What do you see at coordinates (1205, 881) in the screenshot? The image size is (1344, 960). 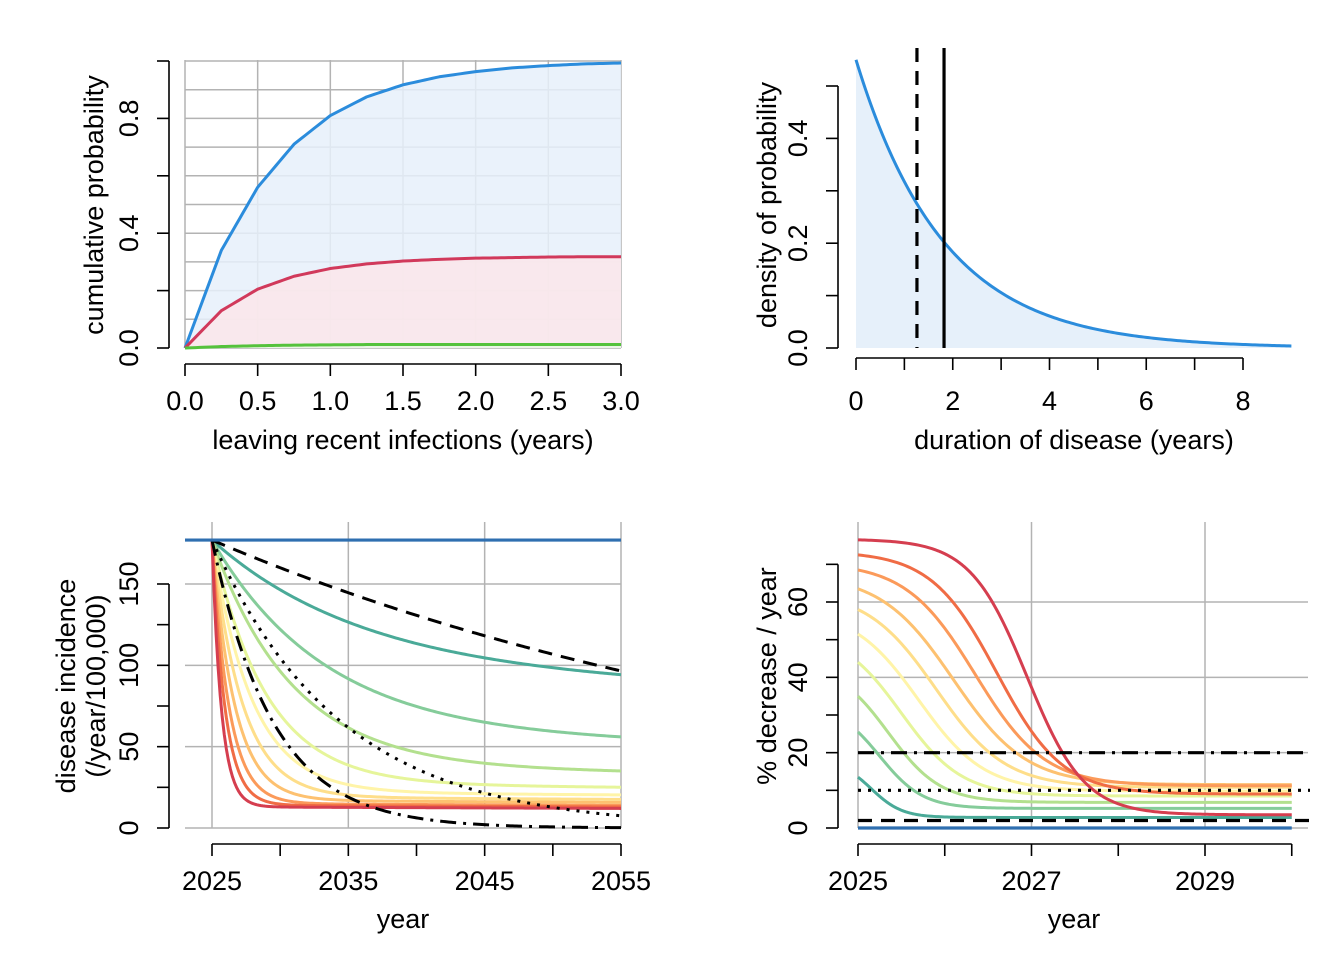 I see `x-tick-label: 2029` at bounding box center [1205, 881].